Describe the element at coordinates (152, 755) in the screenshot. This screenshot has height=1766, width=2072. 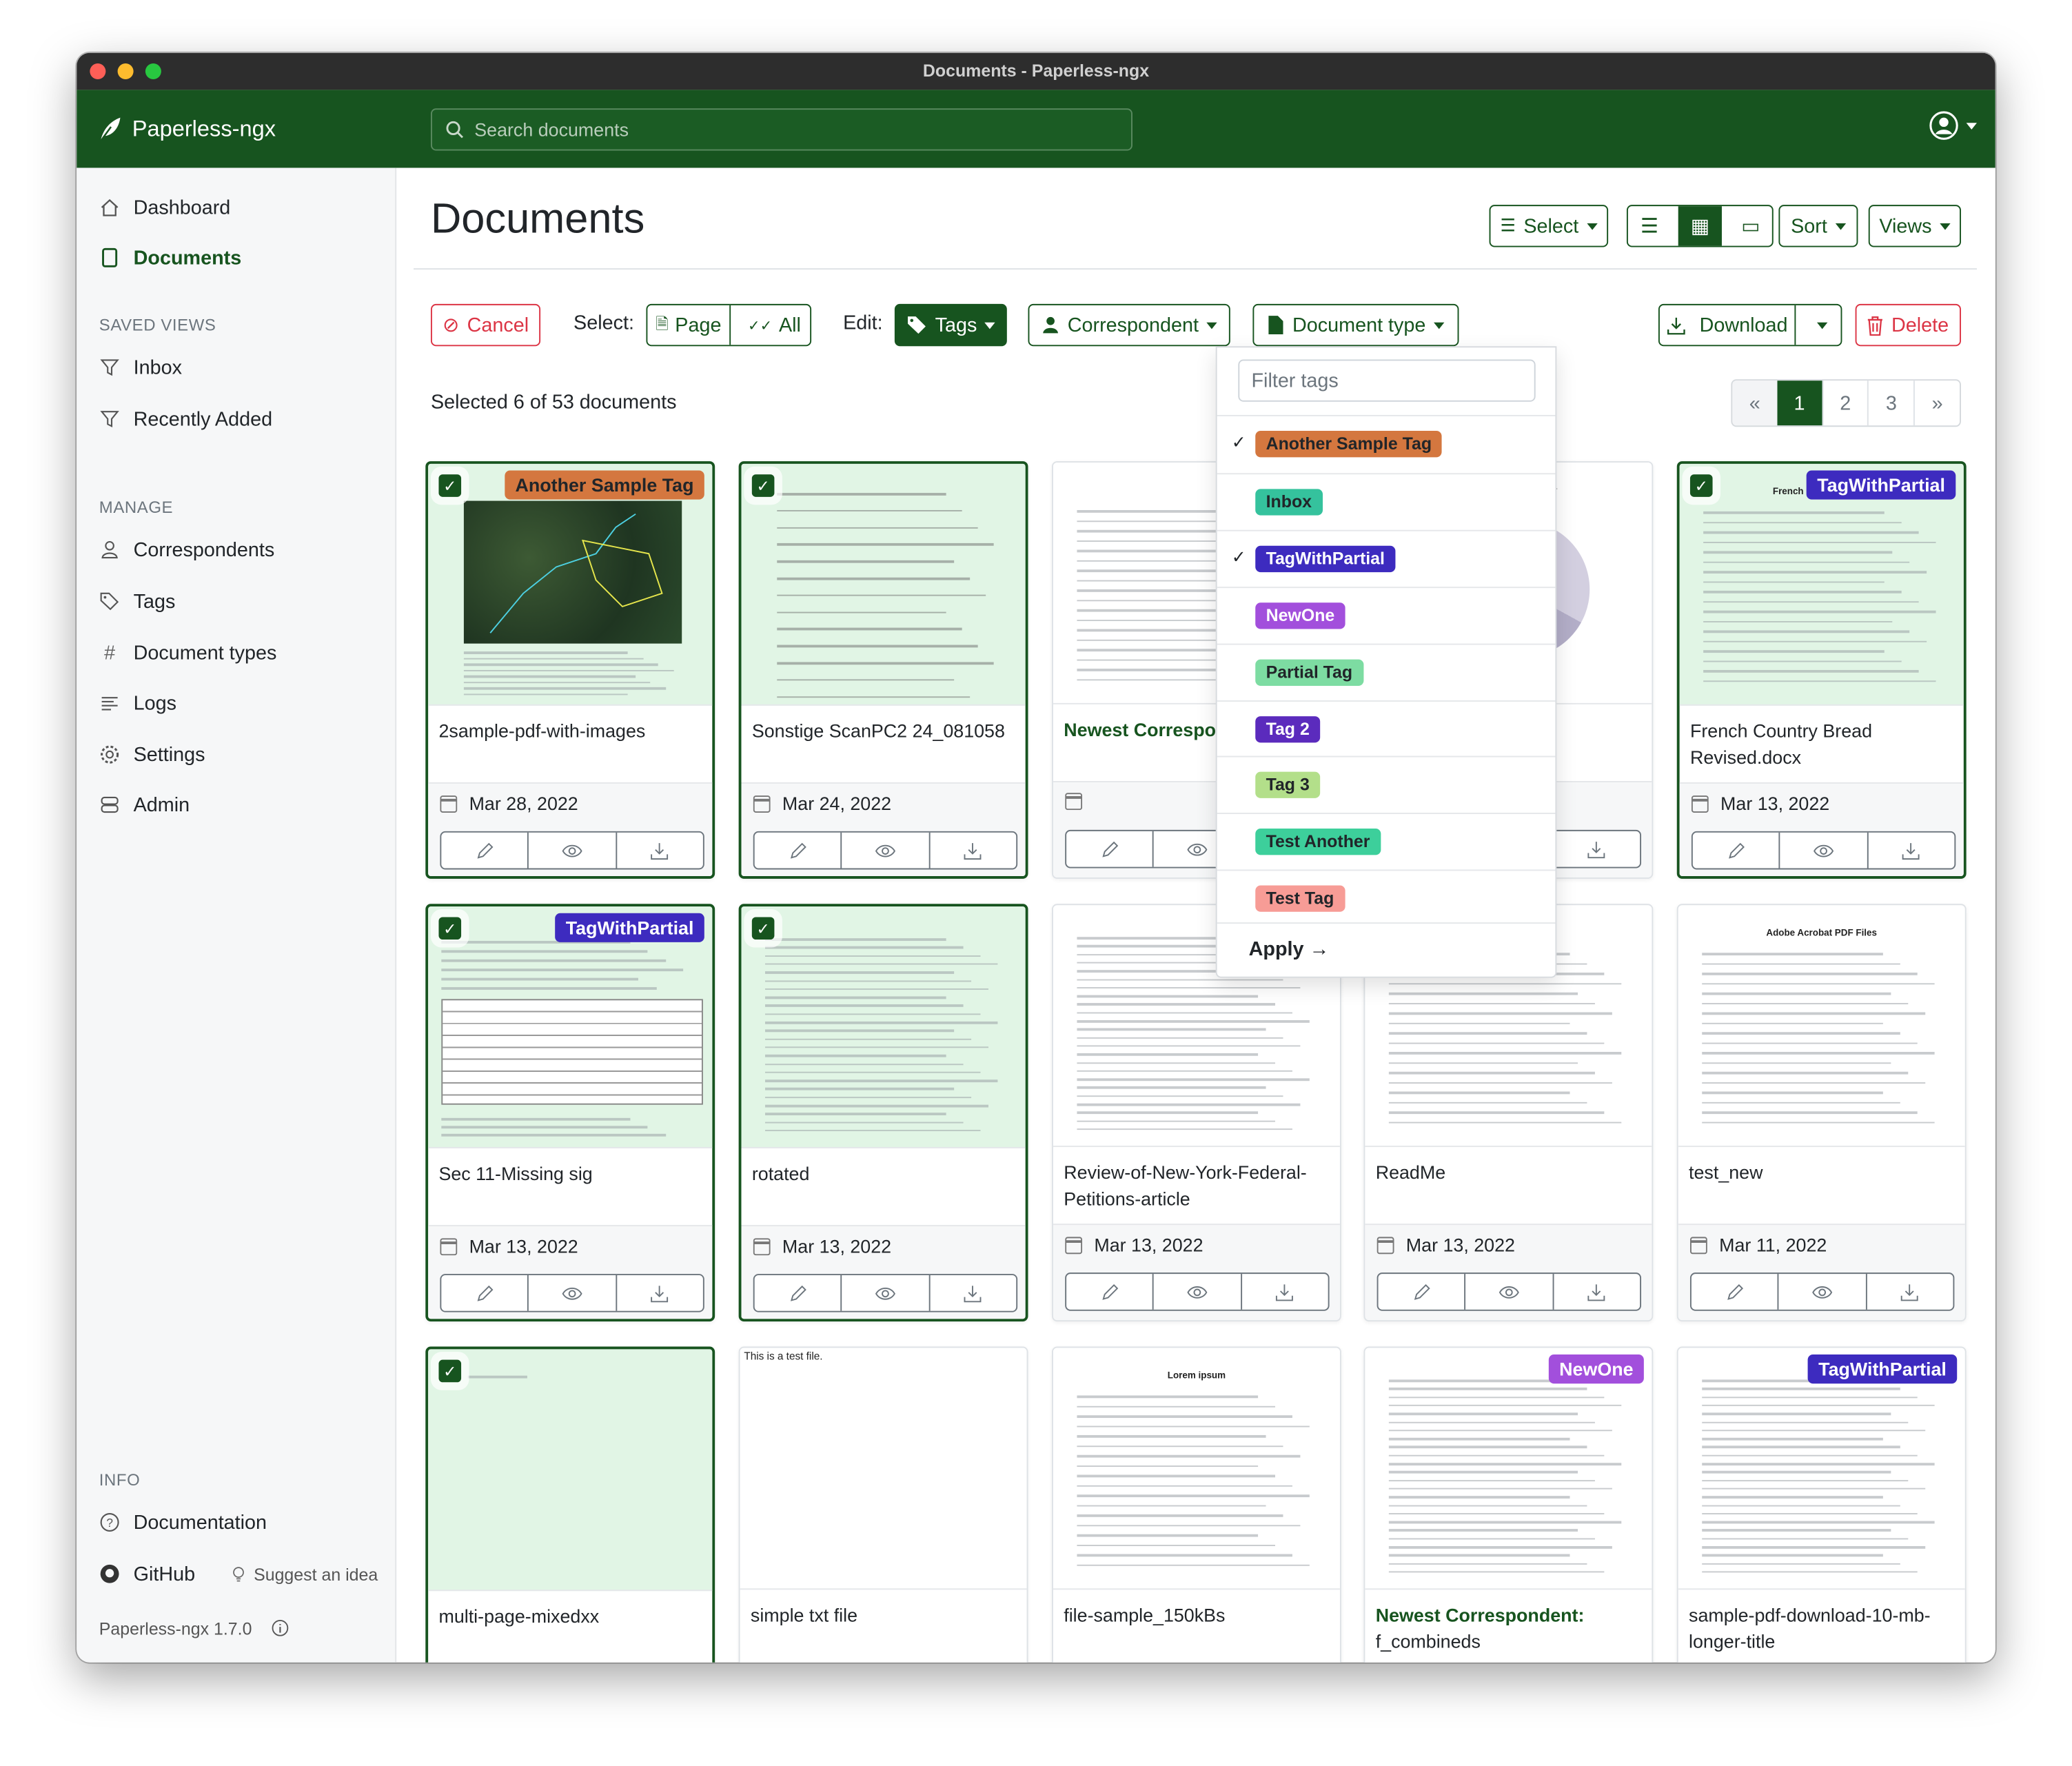
I see `sidebar-item-settings: Settings` at that location.